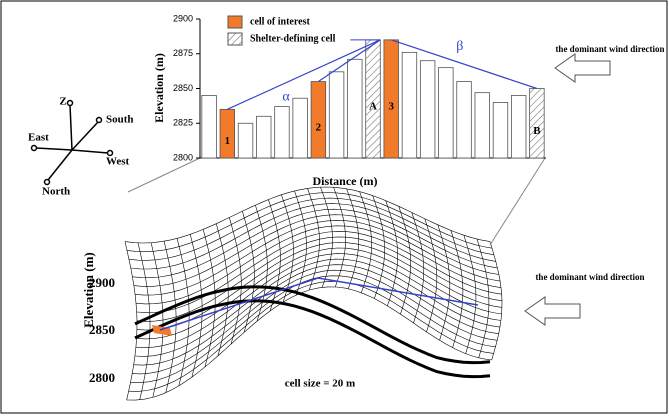 The height and width of the screenshot is (420, 669). I want to click on compass-label: West, so click(118, 162).